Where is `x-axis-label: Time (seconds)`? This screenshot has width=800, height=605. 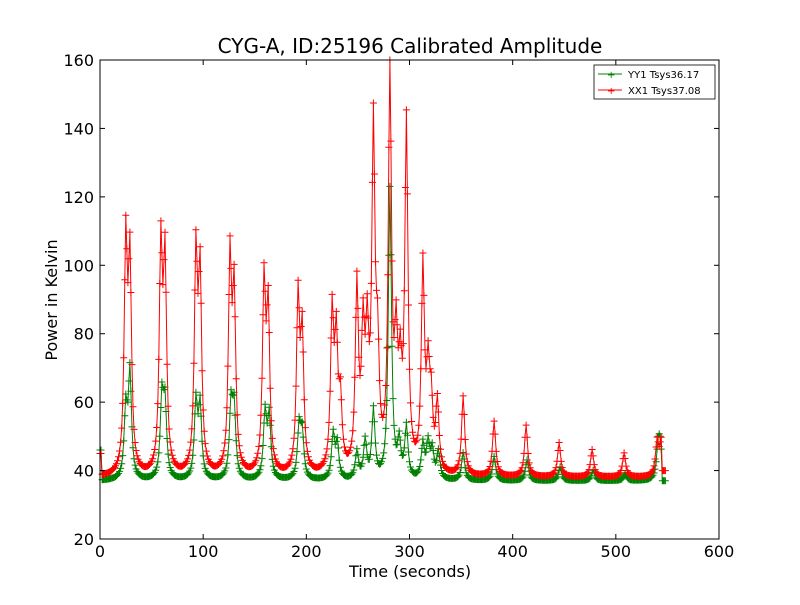 x-axis-label: Time (seconds) is located at coordinates (409, 571).